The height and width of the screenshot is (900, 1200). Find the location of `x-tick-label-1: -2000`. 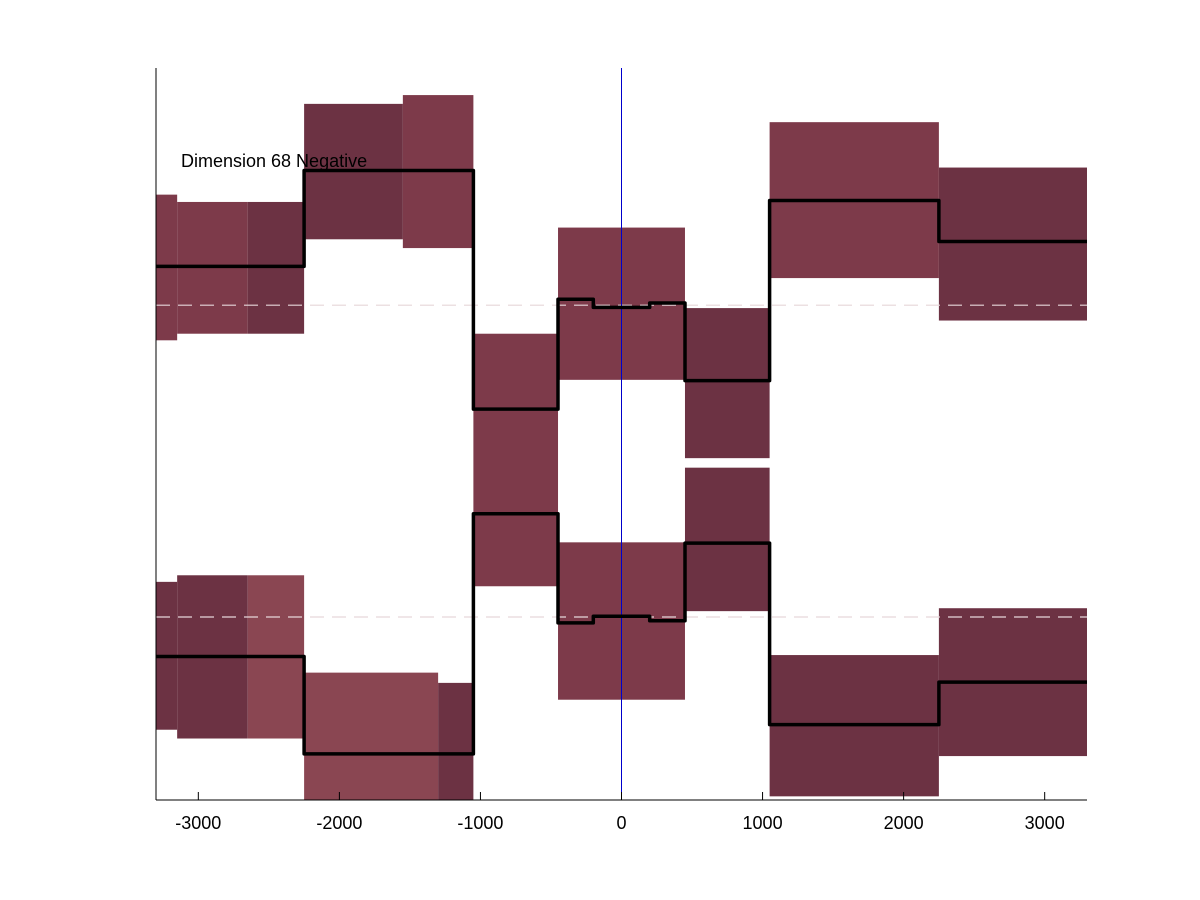

x-tick-label-1: -2000 is located at coordinates (339, 823).